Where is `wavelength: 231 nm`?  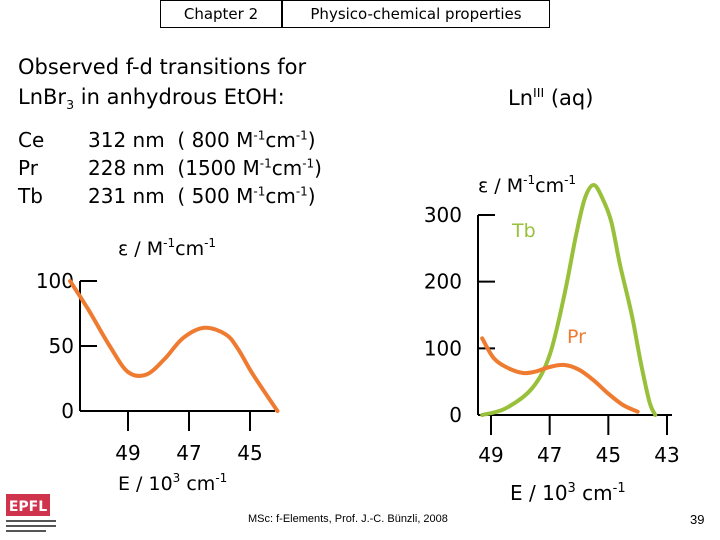
wavelength: 231 nm is located at coordinates (126, 196).